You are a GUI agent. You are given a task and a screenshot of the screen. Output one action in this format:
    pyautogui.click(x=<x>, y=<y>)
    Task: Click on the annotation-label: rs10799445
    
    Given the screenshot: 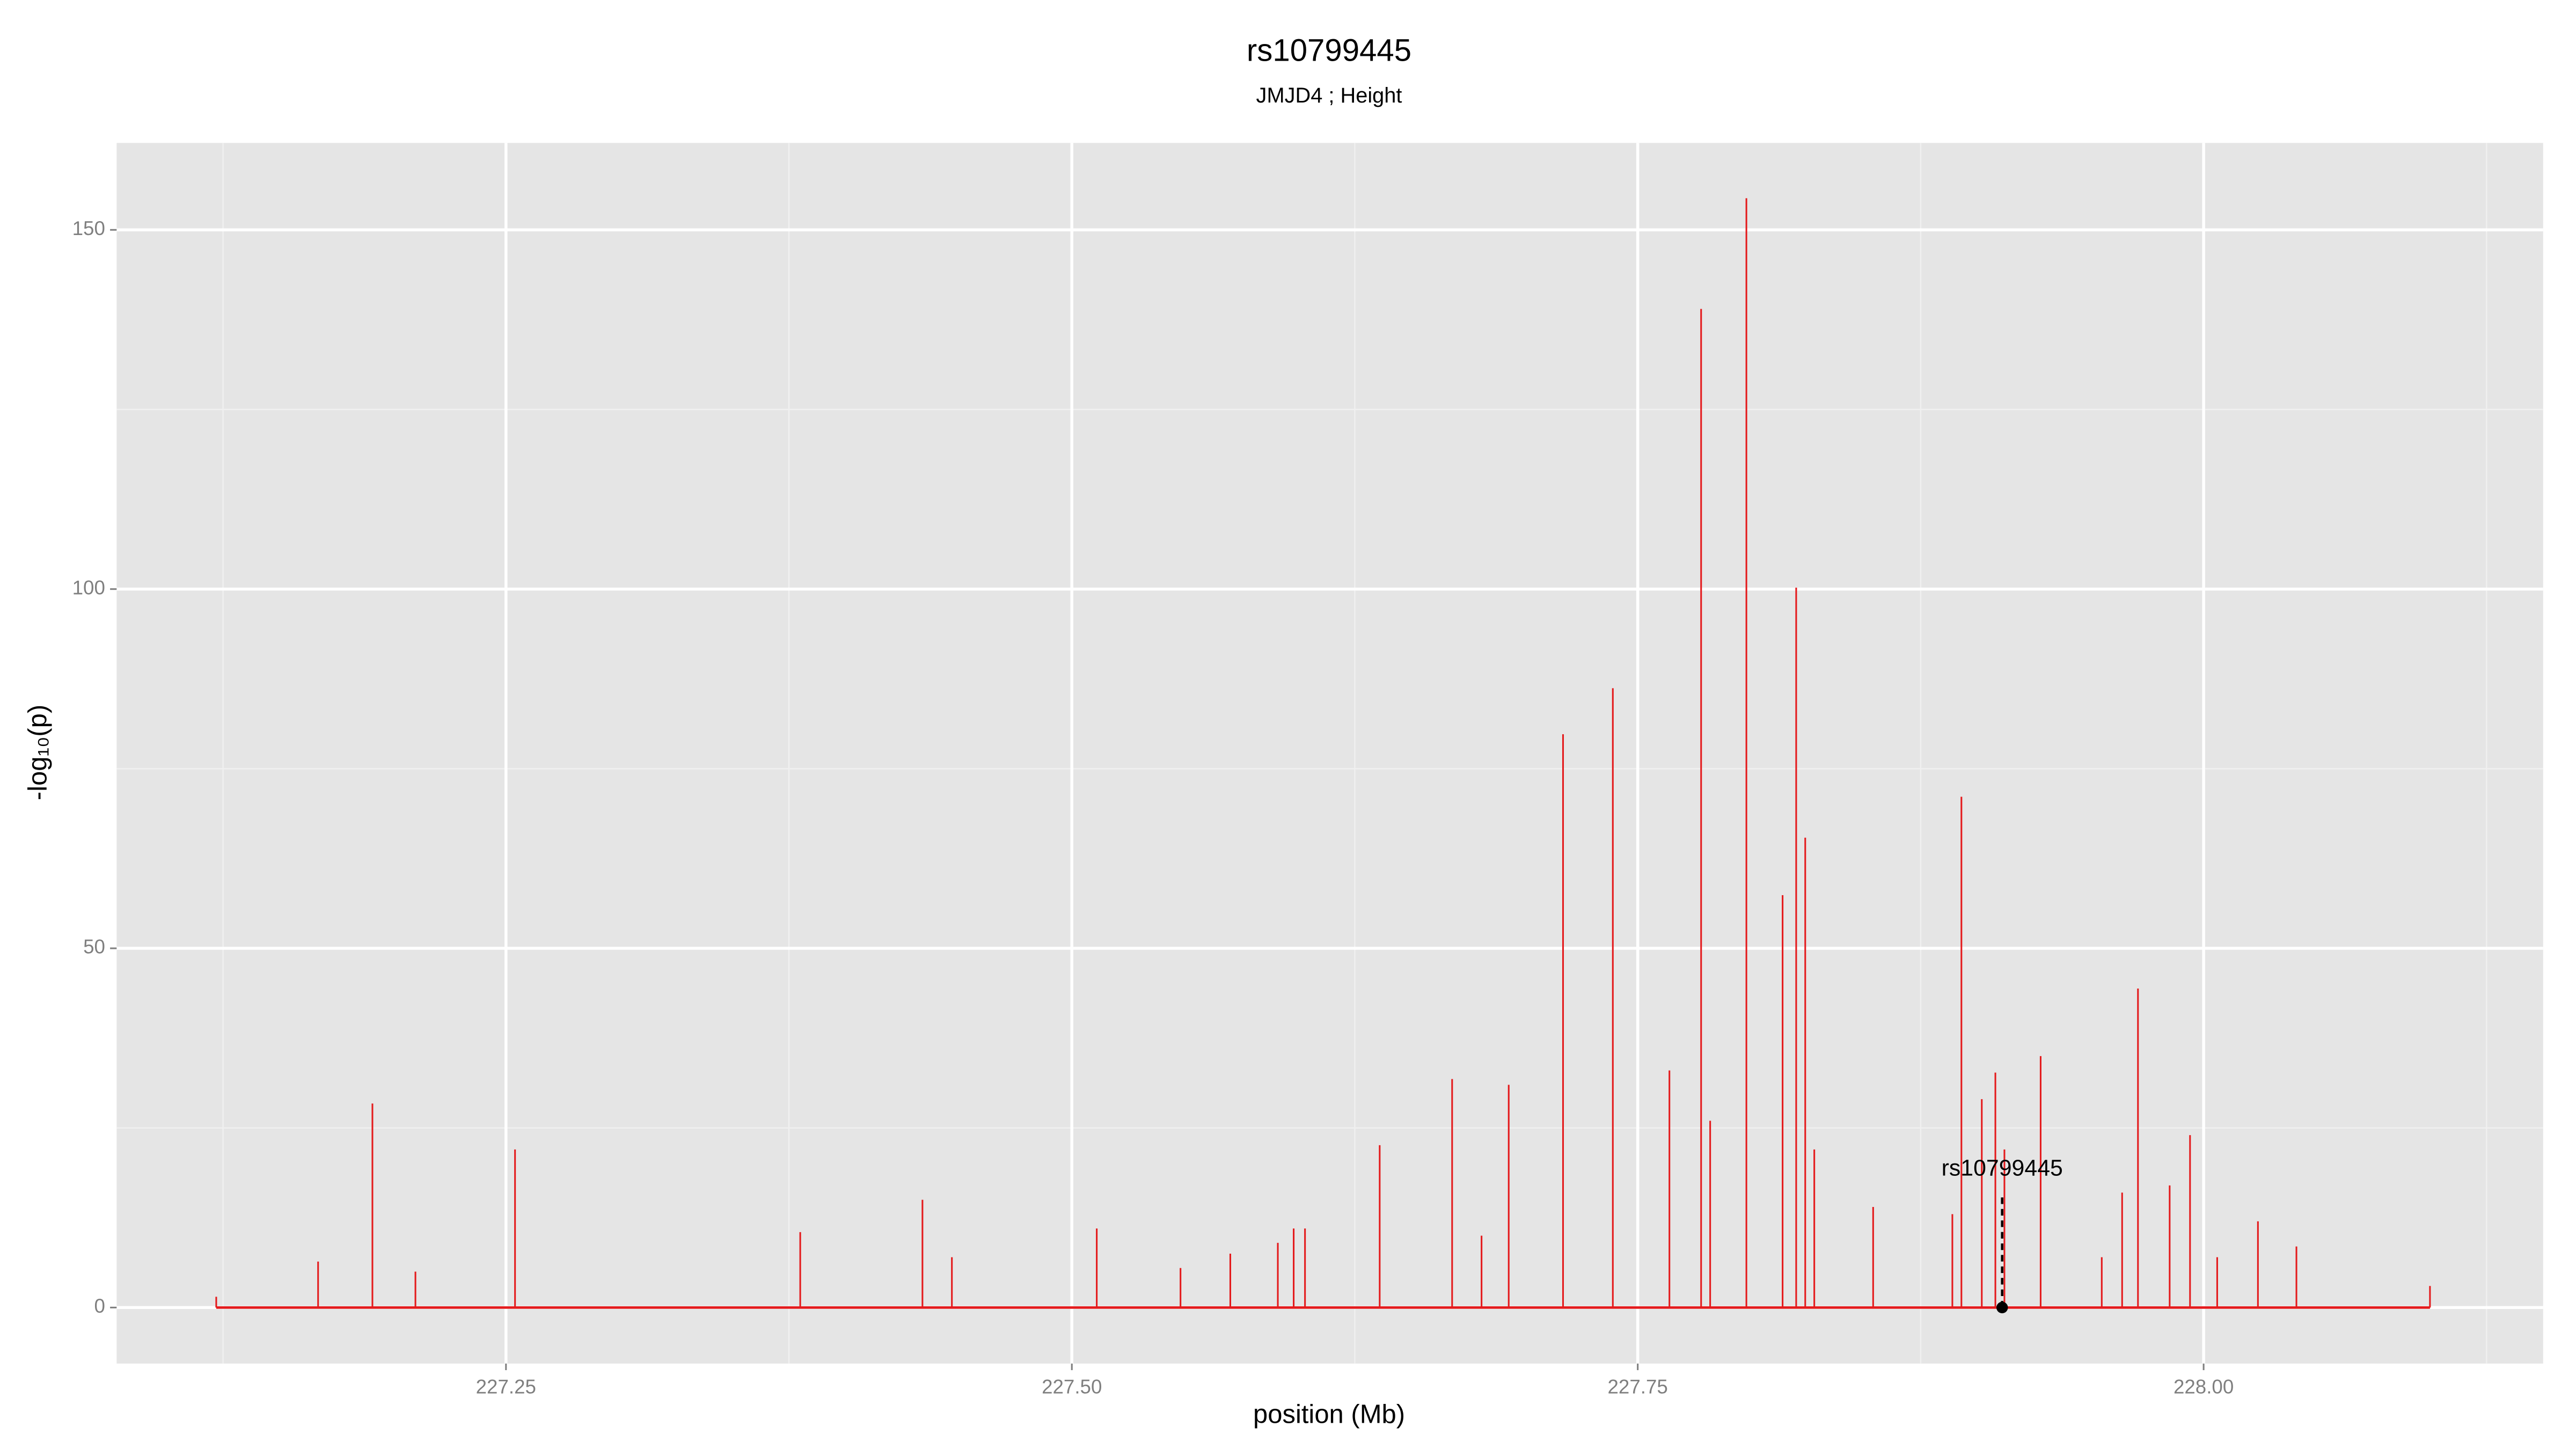 What is the action you would take?
    pyautogui.click(x=2002, y=1168)
    